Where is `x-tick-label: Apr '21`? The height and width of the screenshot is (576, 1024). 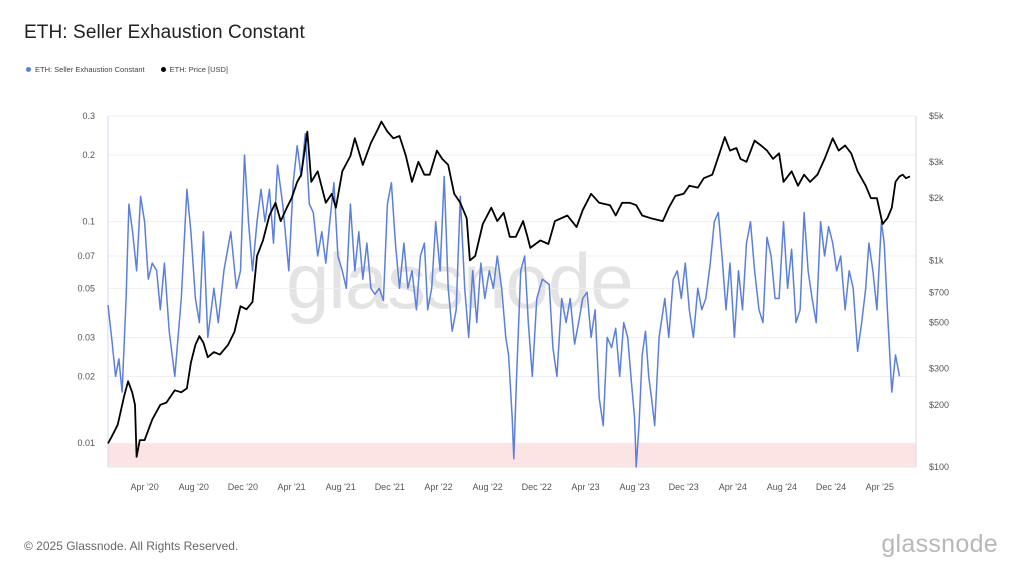 x-tick-label: Apr '21 is located at coordinates (291, 487).